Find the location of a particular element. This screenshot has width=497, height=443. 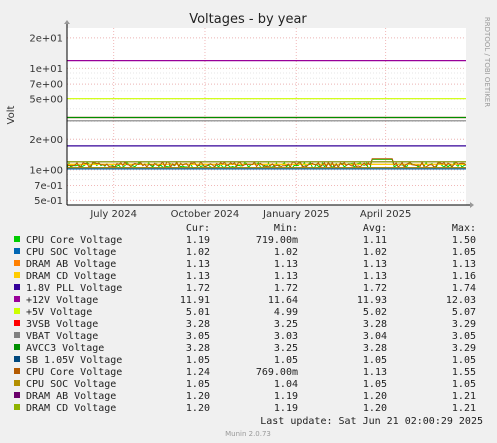

y-axis-label: Volt is located at coordinates (11, 114).